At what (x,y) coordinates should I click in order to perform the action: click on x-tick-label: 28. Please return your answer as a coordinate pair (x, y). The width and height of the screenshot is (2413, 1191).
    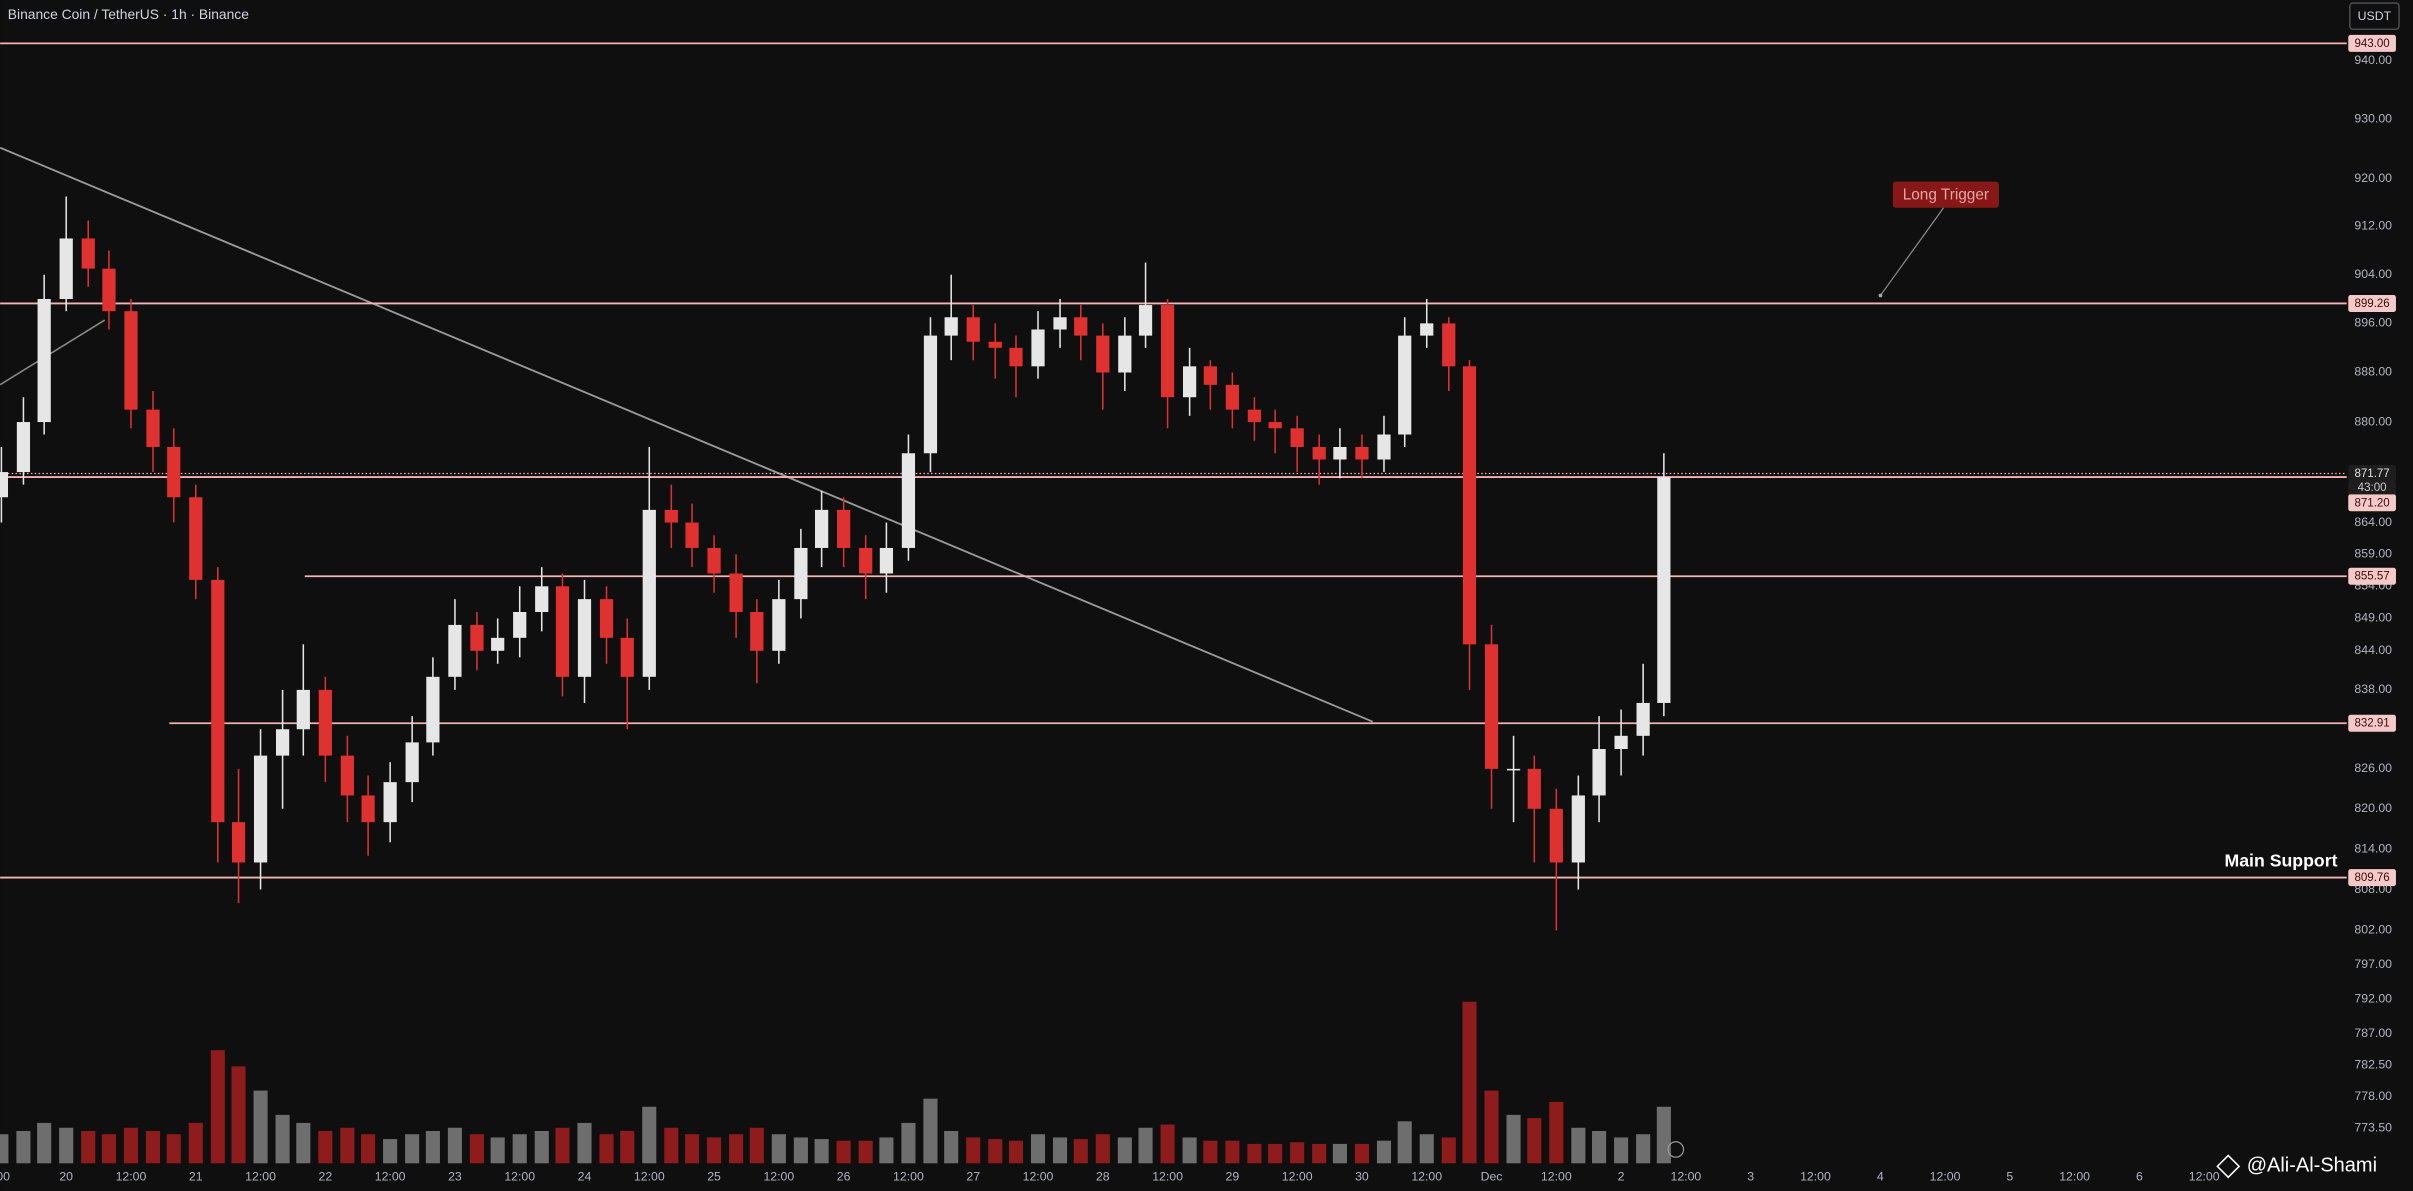
    Looking at the image, I should click on (1103, 1176).